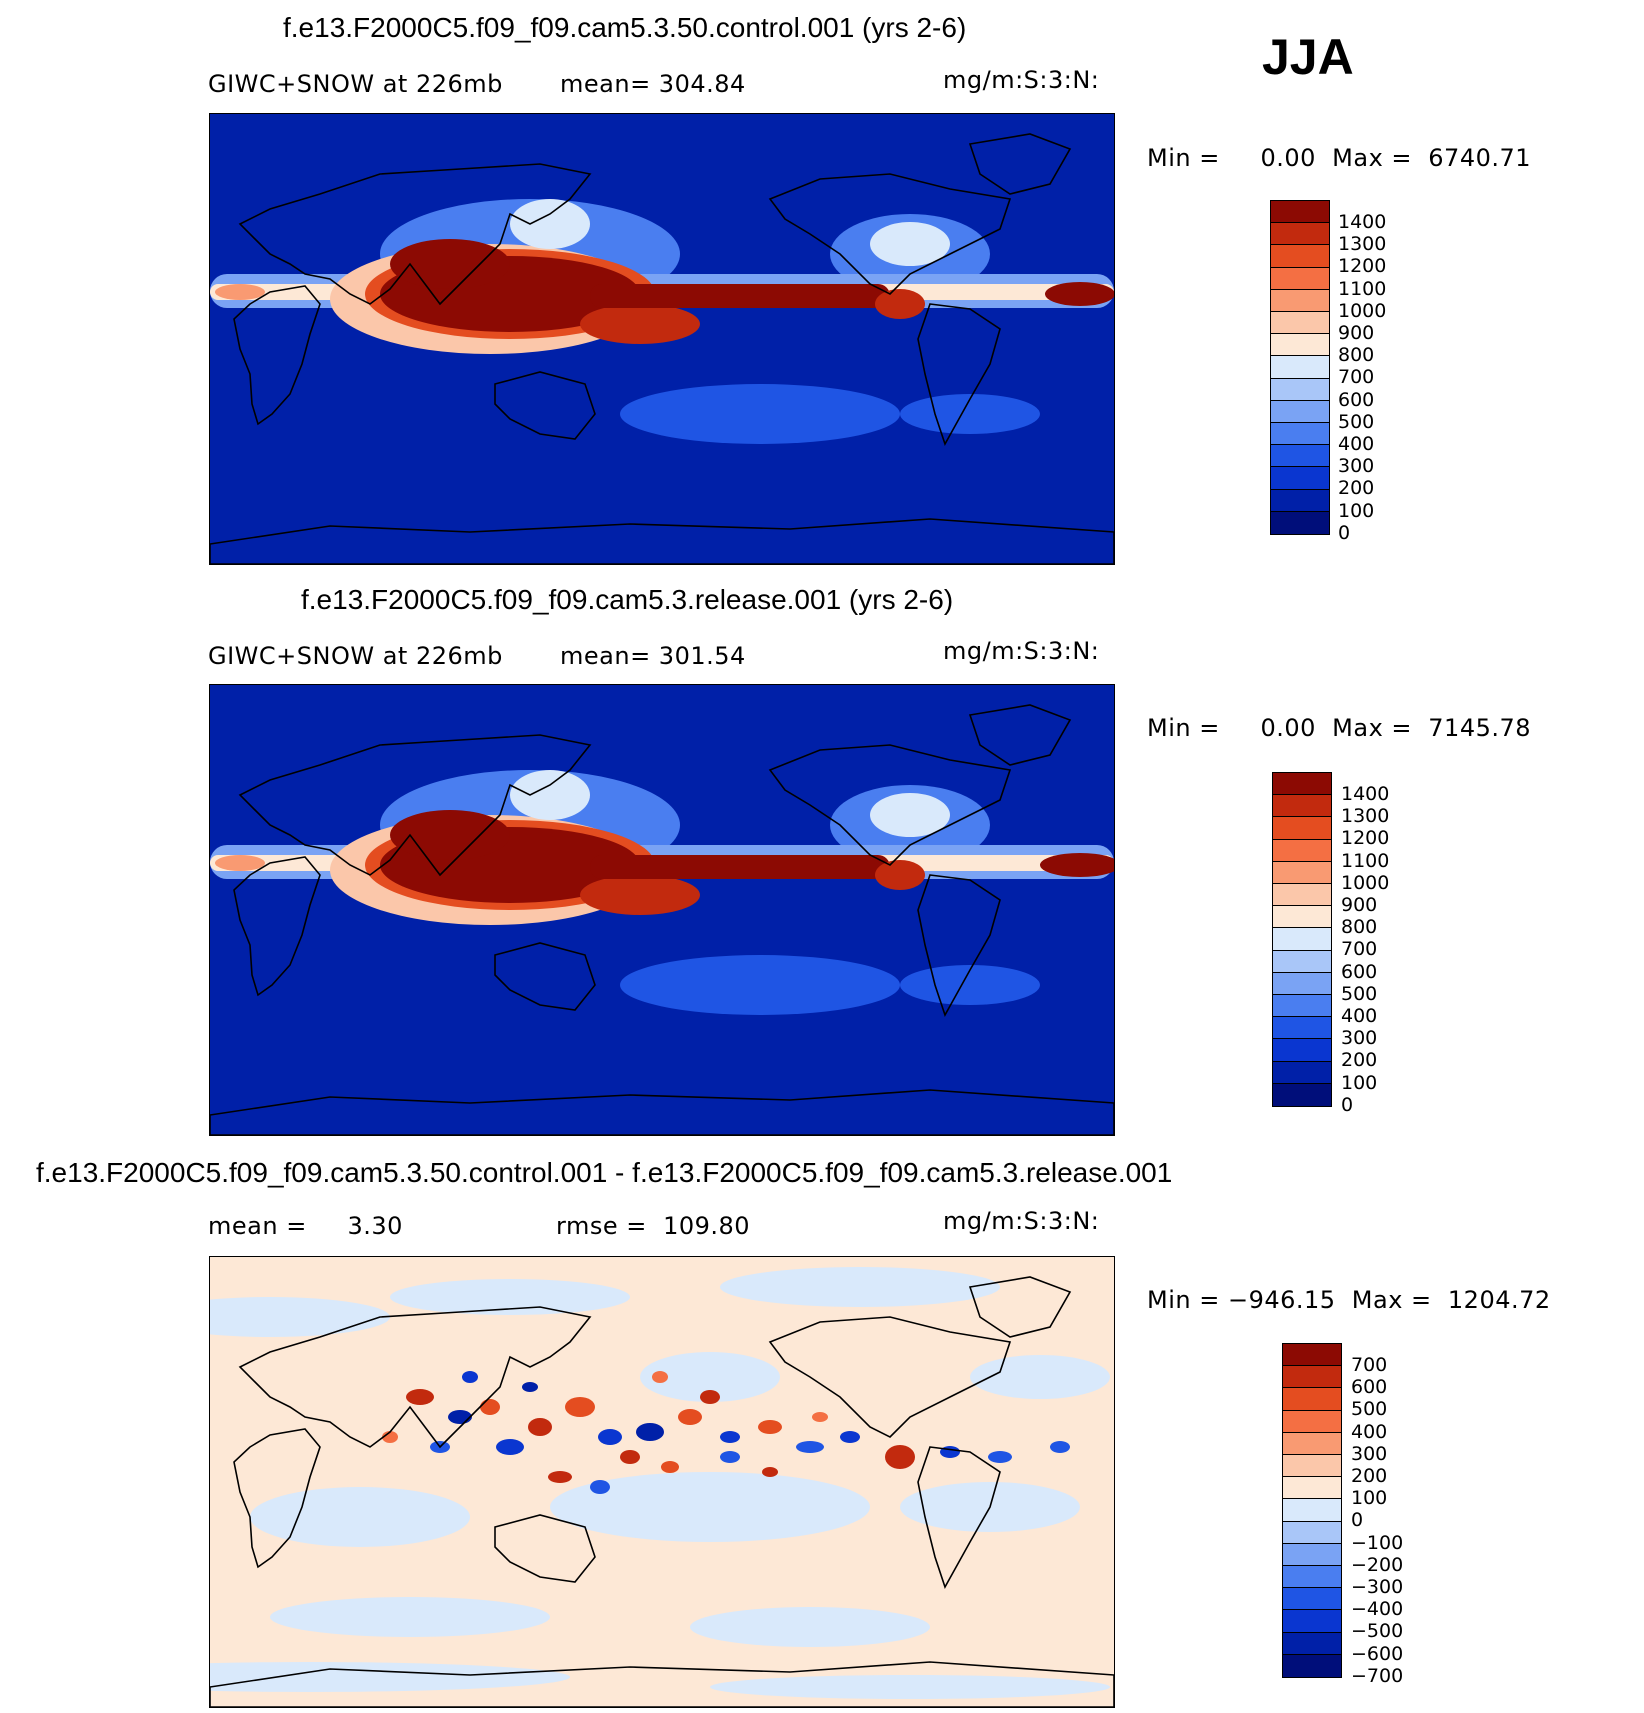 The width and height of the screenshot is (1644, 1713). I want to click on colorbar-tick-label: 300, so click(1356, 466).